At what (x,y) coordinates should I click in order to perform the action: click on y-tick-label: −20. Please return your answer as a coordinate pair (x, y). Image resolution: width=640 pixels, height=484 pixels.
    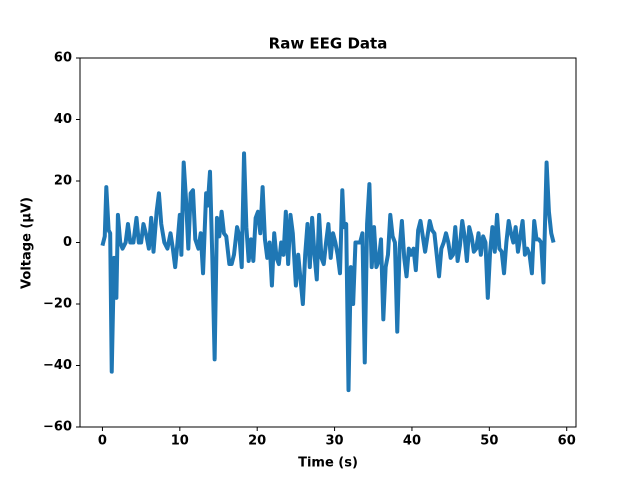
    Looking at the image, I should click on (57, 304).